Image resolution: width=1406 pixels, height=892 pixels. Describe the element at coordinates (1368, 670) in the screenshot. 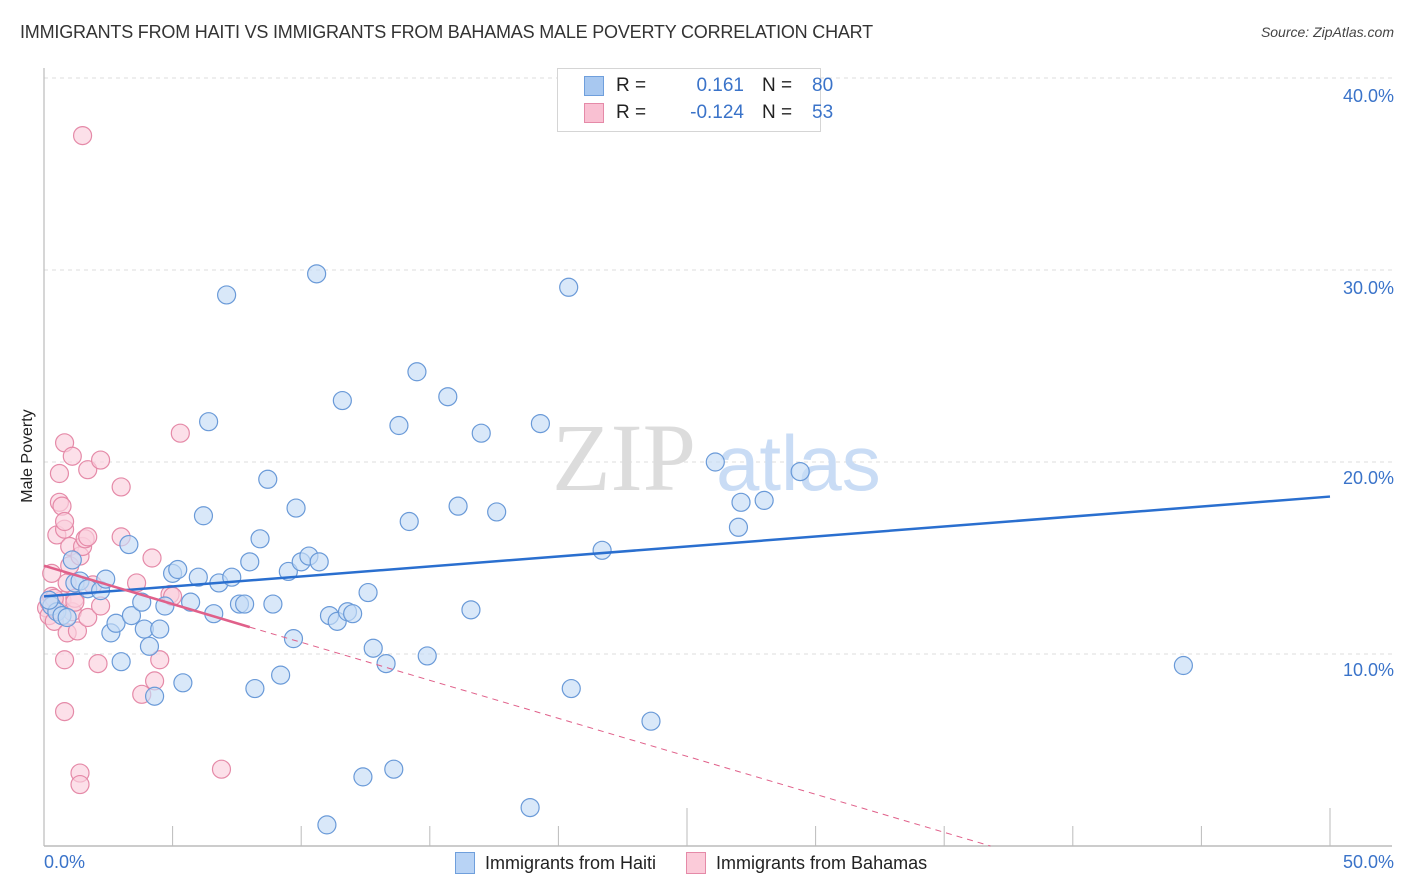

I see `y-tick-10: 10.0%` at that location.